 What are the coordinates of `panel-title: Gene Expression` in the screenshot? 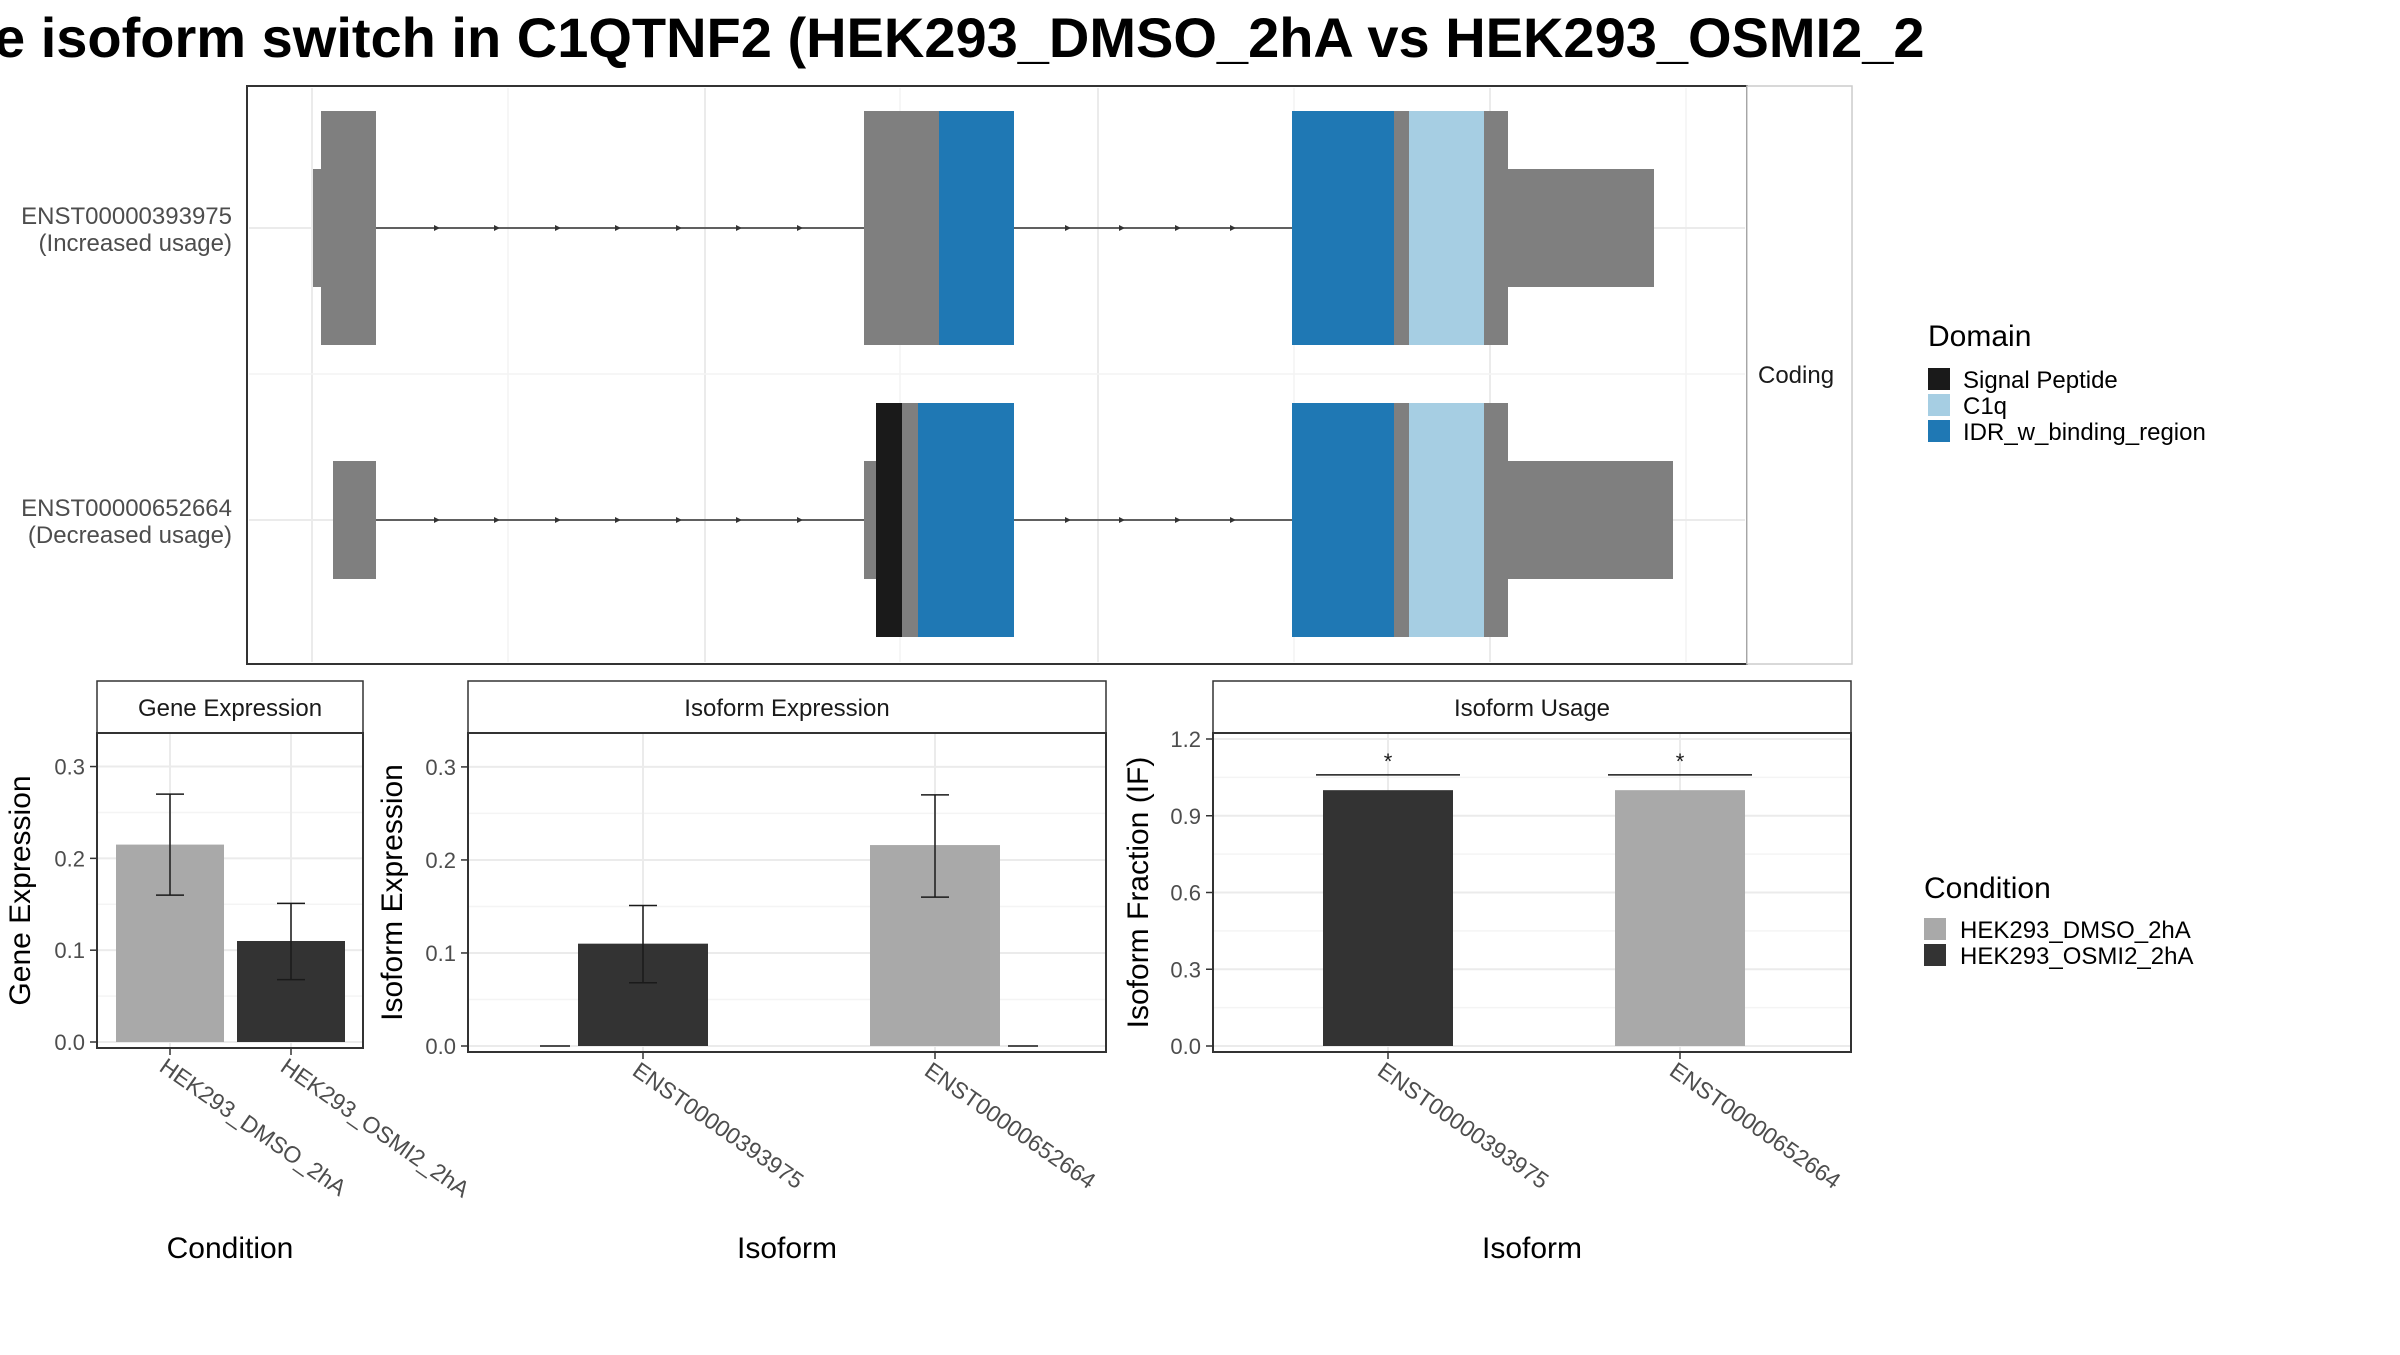 It's located at (230, 708).